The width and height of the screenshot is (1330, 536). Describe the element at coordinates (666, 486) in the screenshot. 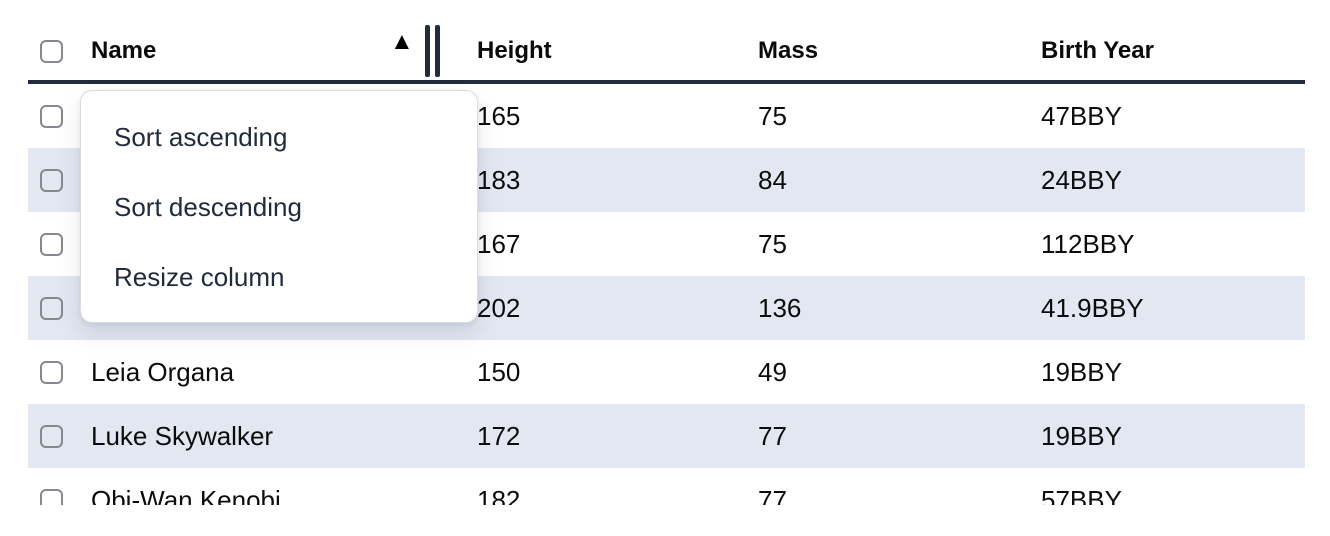

I see `table-row: Obi-Wan Kenobi 182 77 57BBY` at that location.